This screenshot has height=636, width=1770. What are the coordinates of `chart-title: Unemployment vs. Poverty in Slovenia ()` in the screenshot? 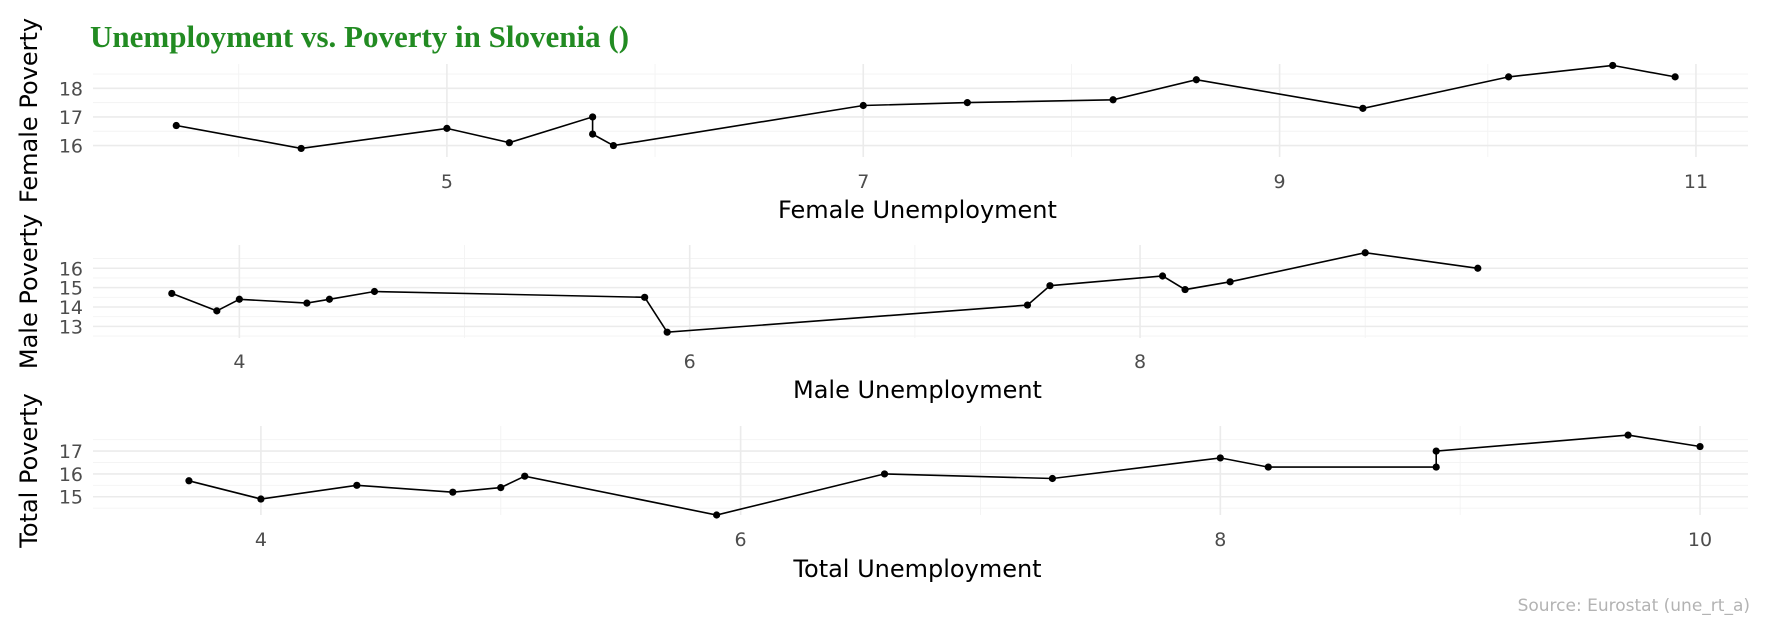 It's located at (359, 36).